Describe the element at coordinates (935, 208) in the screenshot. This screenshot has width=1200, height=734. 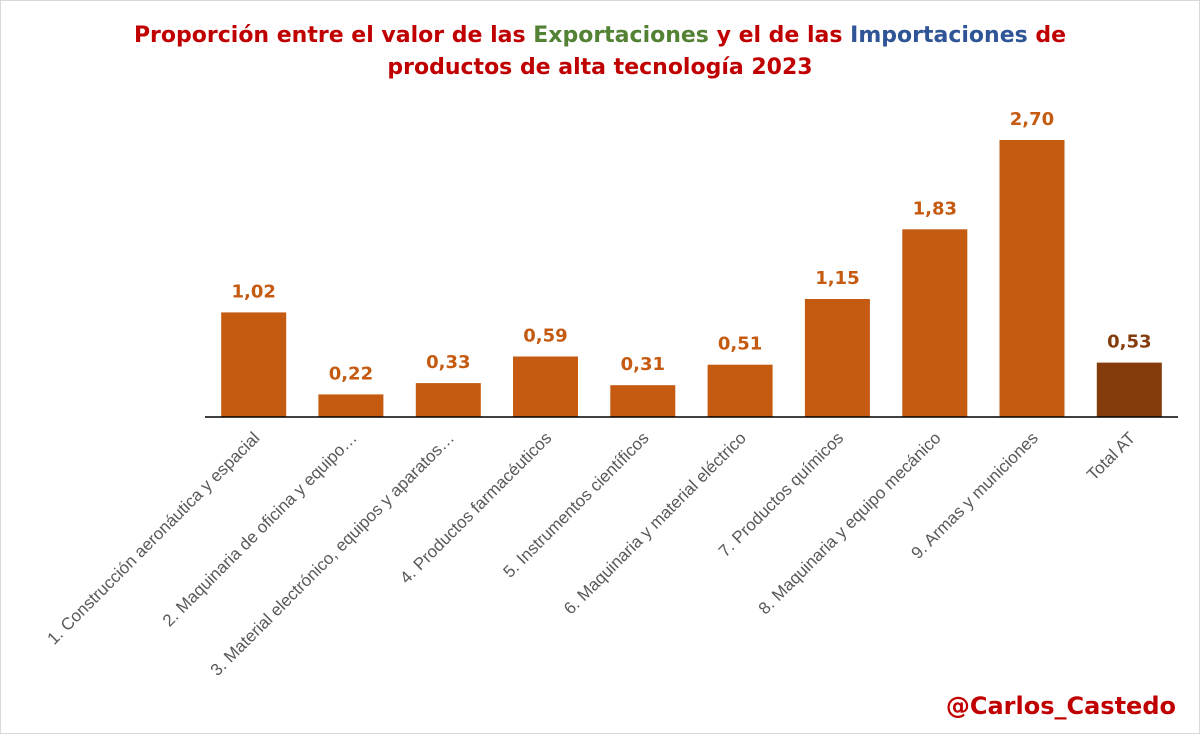
I see `data-label-8: 1,83` at that location.